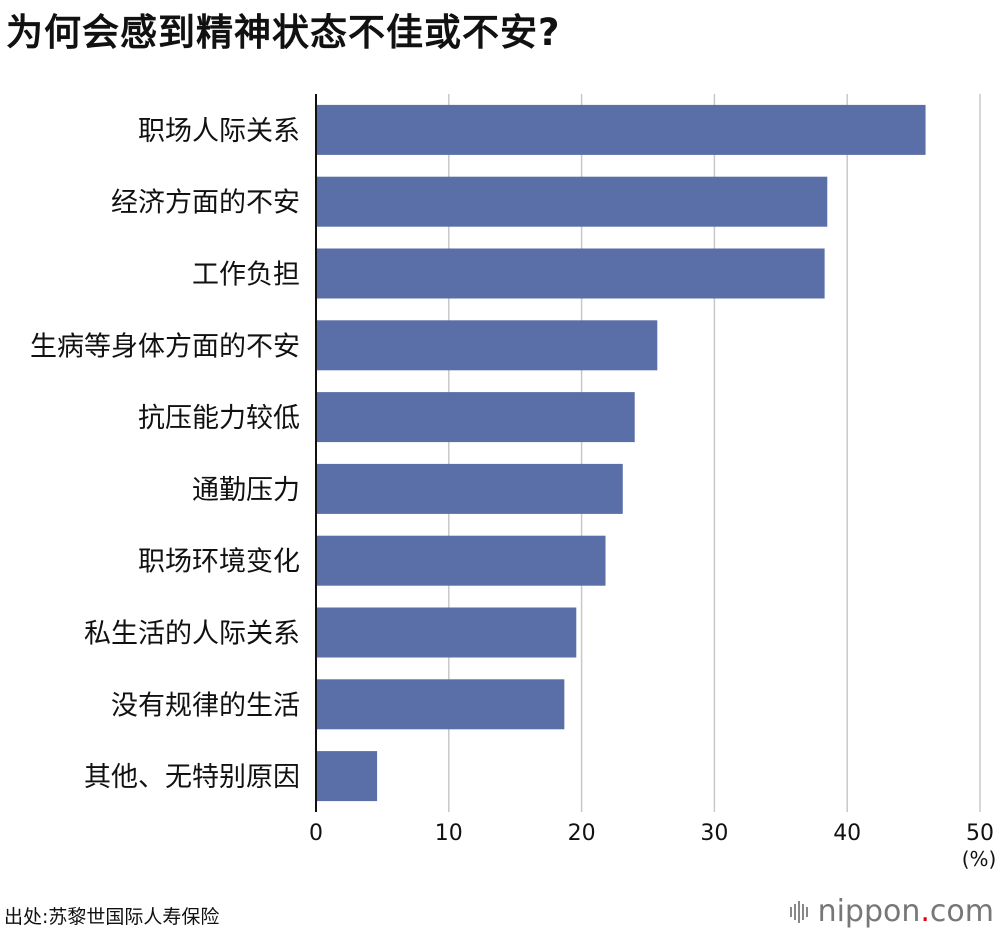  What do you see at coordinates (165, 346) in the screenshot?
I see `category-label-4: 生病等身体方面的不安` at bounding box center [165, 346].